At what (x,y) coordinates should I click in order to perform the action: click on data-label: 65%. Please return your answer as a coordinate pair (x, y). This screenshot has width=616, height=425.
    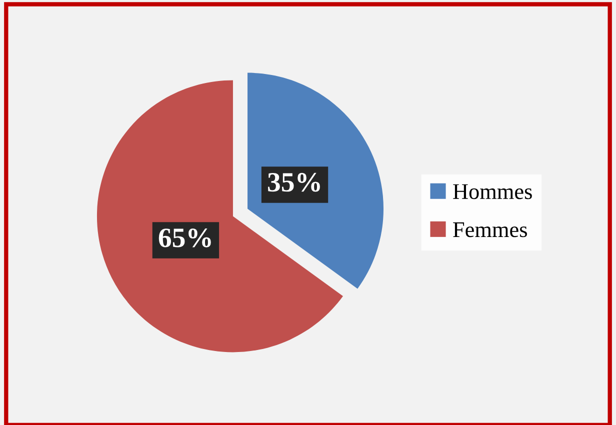
    Looking at the image, I should click on (184, 238).